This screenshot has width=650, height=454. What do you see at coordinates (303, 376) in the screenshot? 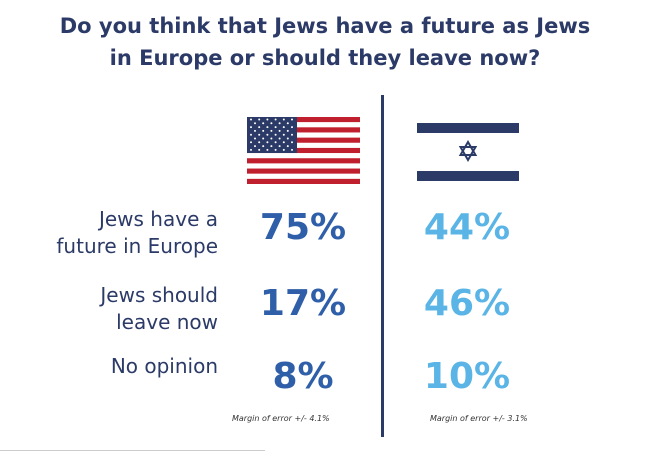
I see `value-us-no-opinion: 8%` at bounding box center [303, 376].